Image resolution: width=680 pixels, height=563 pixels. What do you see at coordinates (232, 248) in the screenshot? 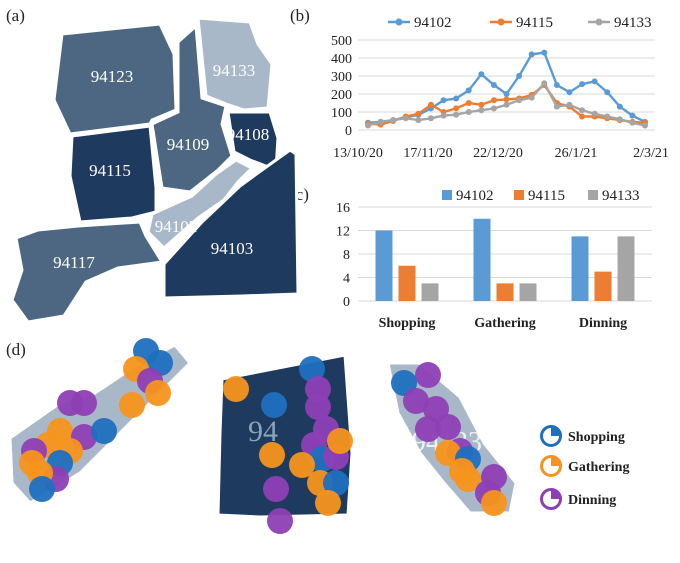
I see `map-label-94103: 94103` at bounding box center [232, 248].